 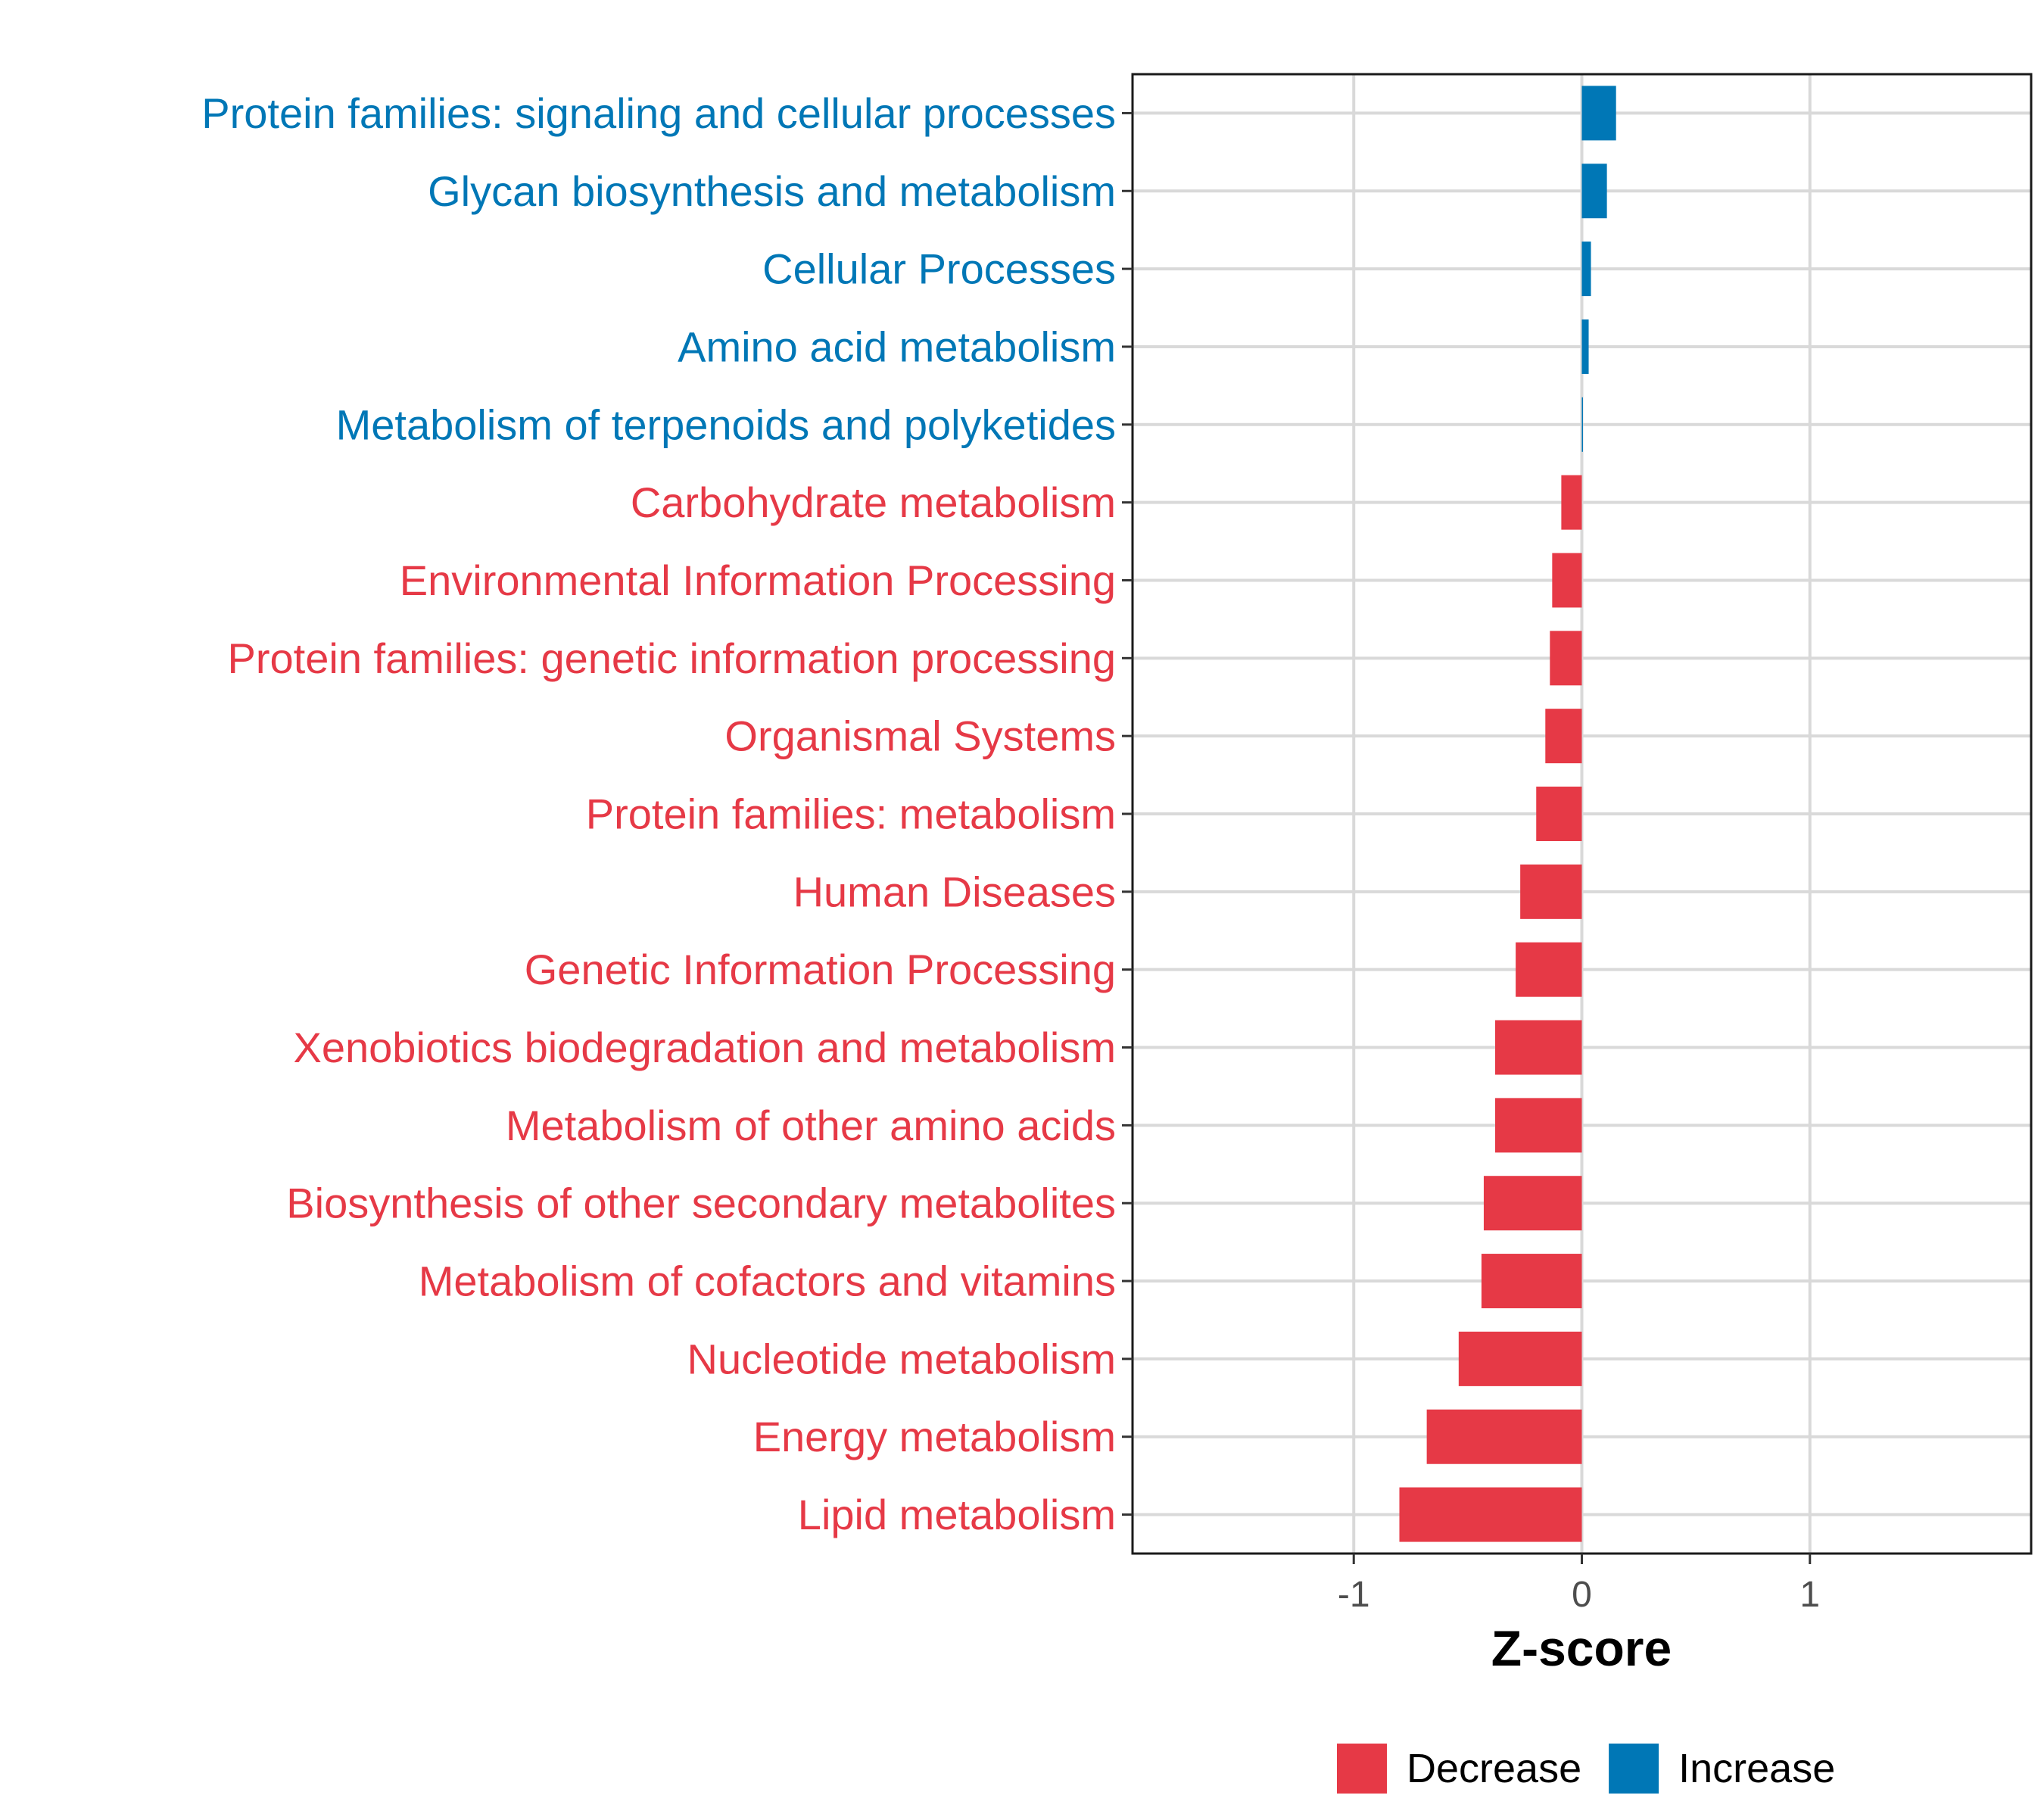 I want to click on category-label: Human Diseases, so click(x=954, y=891).